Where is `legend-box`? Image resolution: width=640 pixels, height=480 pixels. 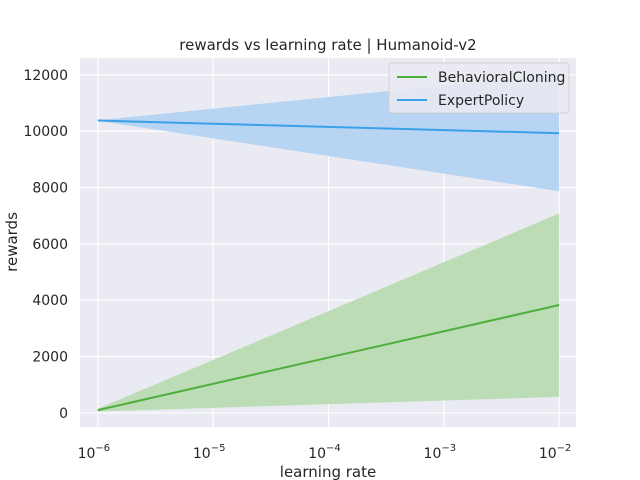
legend-box is located at coordinates (479, 88).